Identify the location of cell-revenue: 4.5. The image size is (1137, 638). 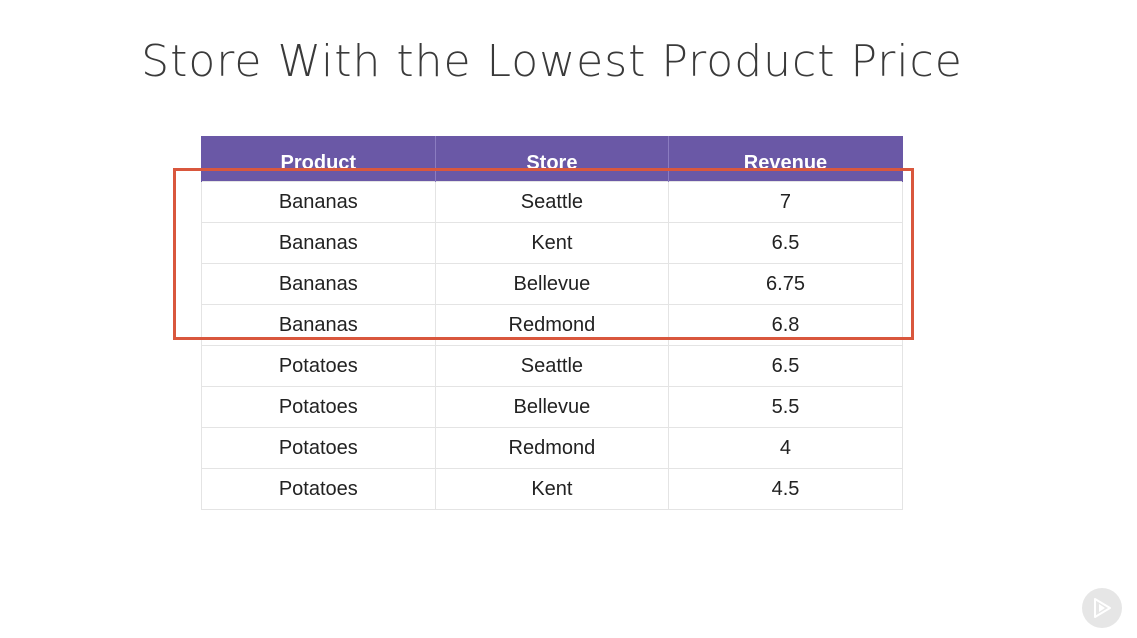
(785, 489).